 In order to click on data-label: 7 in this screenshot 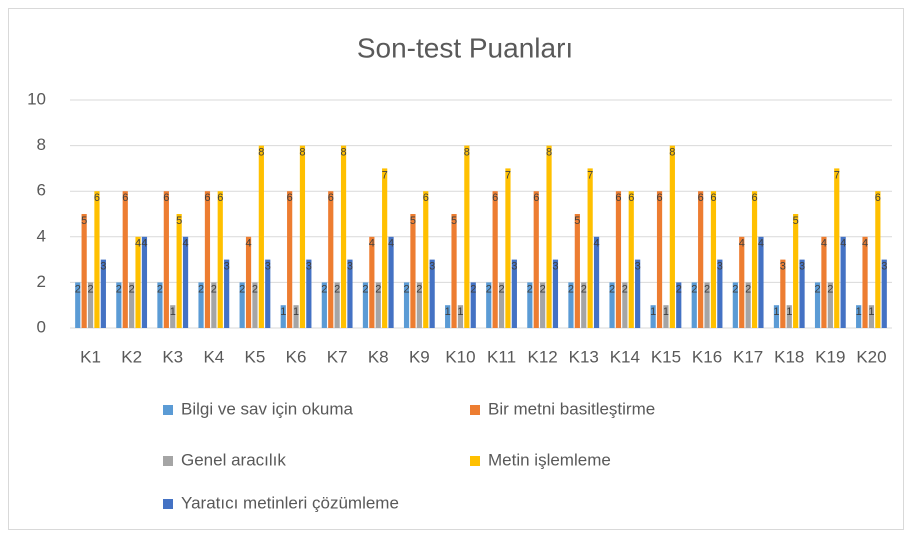, I will do `click(837, 175)`.